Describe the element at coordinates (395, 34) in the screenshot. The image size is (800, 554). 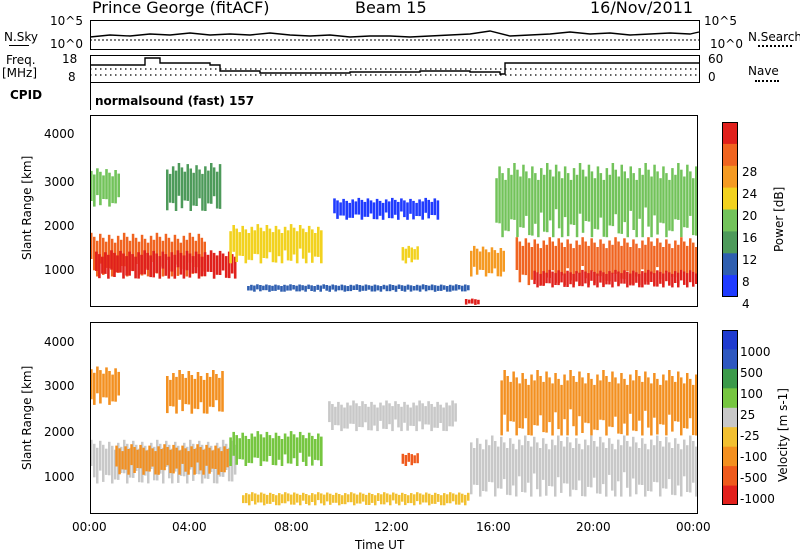
I see `noise-sky-trace` at that location.